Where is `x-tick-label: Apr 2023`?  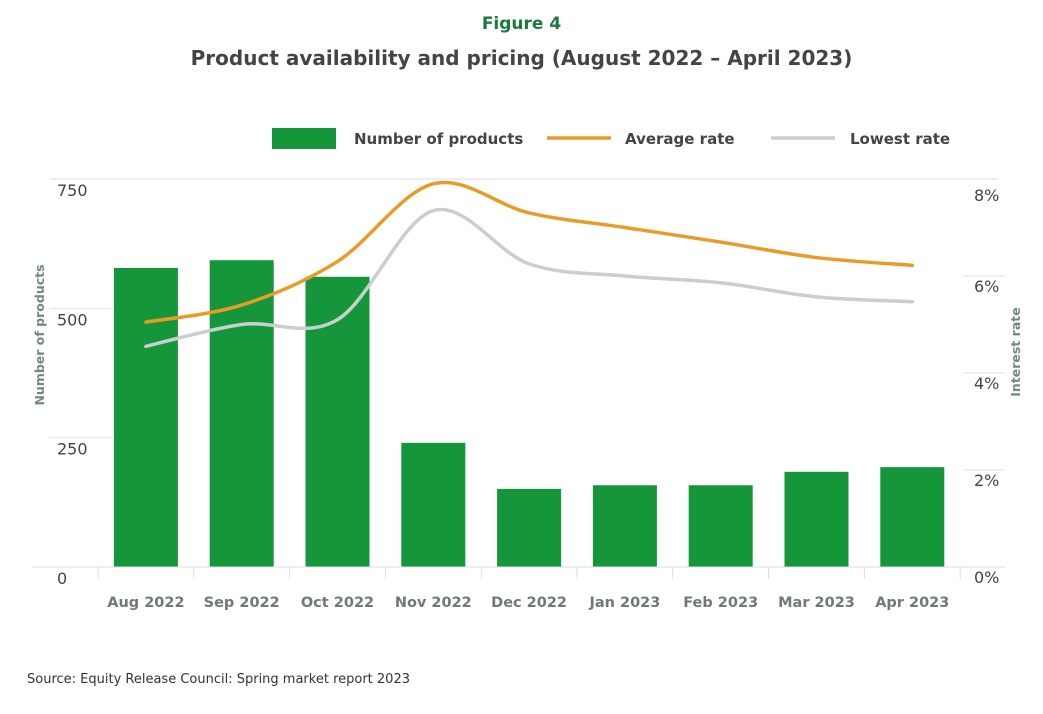
x-tick-label: Apr 2023 is located at coordinates (912, 603).